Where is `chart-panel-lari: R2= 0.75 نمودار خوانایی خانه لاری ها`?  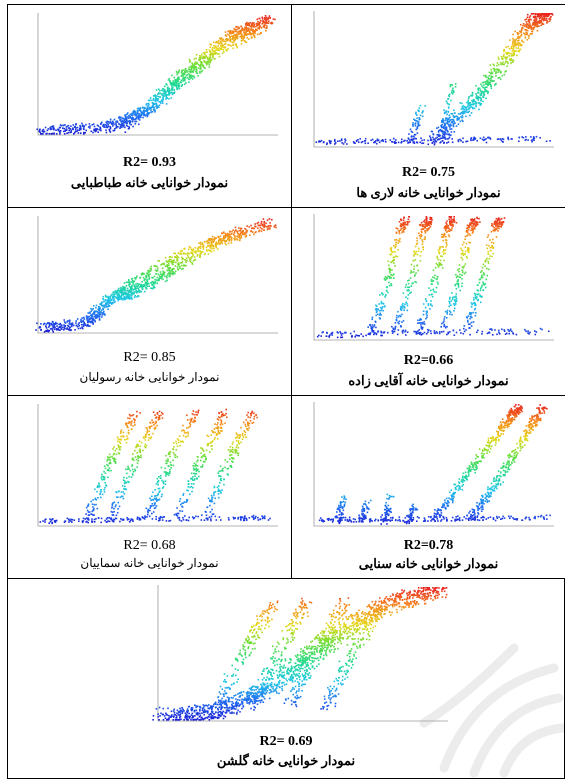
chart-panel-lari: R2= 0.75 نمودار خوانایی خانه لاری ها is located at coordinates (428, 106).